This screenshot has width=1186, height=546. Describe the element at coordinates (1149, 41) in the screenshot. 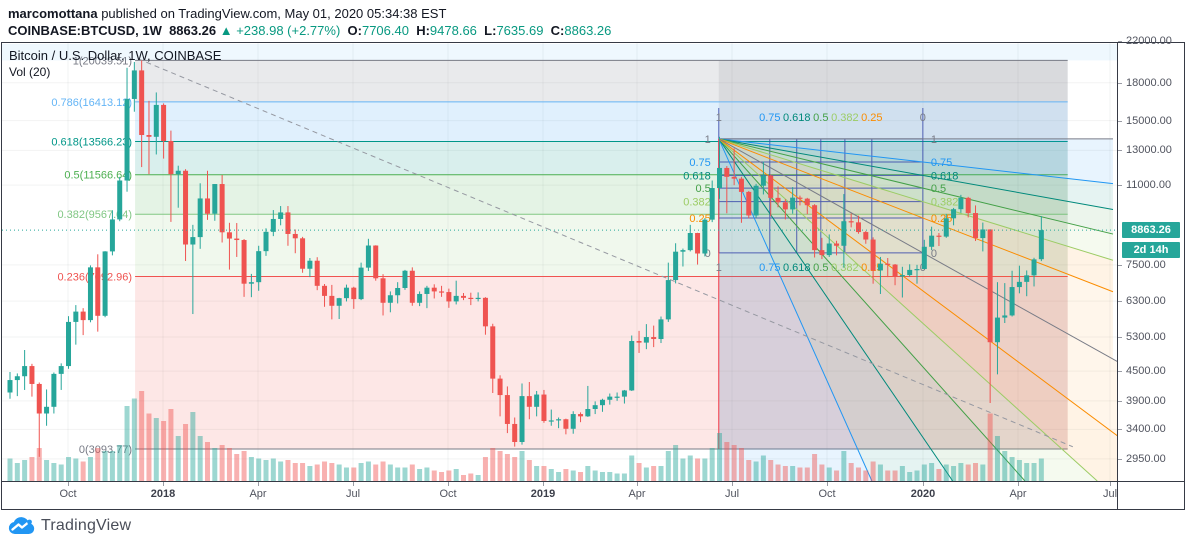

I see `price-axis-label: 22000.00` at that location.